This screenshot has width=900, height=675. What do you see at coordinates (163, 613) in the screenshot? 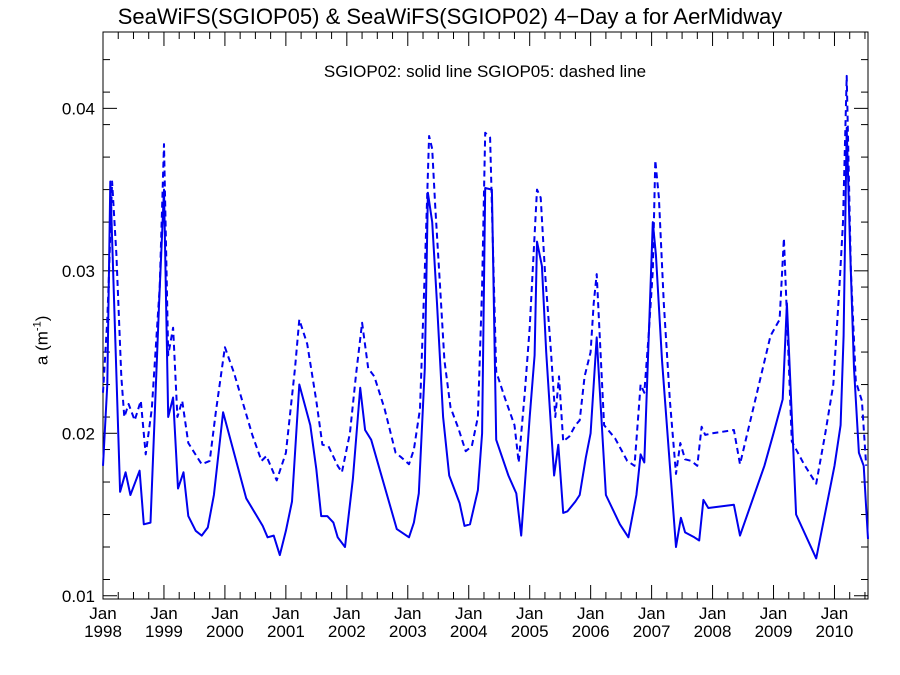
I see `x-tick-month-1: Jan` at bounding box center [163, 613].